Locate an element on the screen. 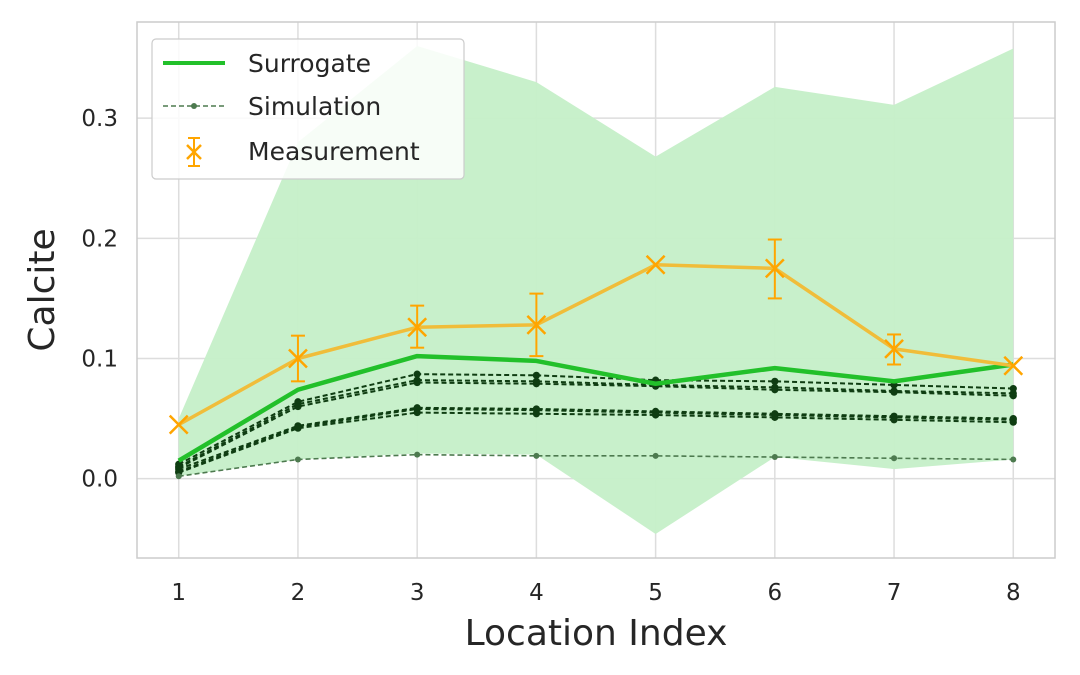  legend-surrogate-label: Surrogate is located at coordinates (309, 63).